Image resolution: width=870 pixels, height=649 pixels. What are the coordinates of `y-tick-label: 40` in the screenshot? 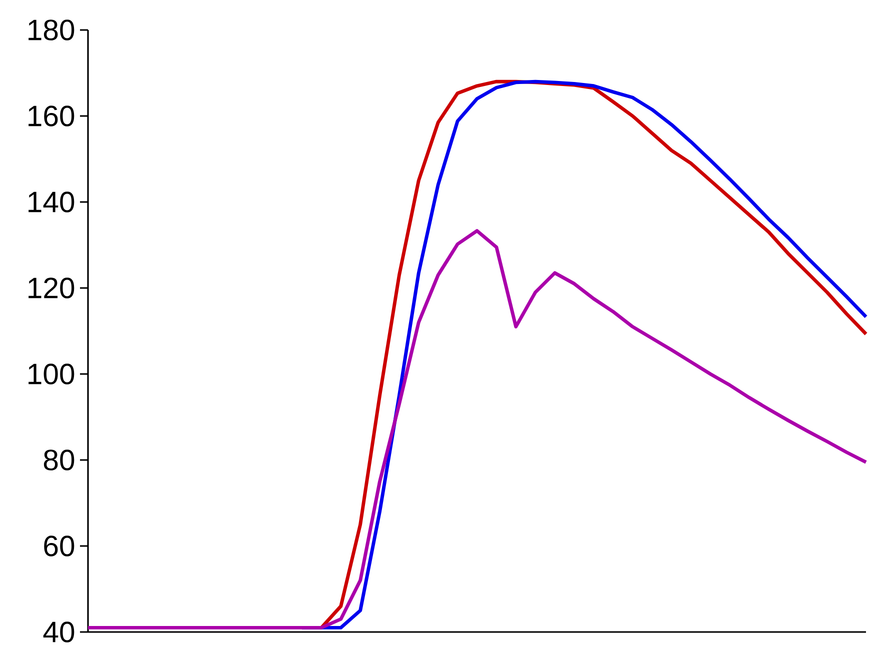 It's located at (58, 632).